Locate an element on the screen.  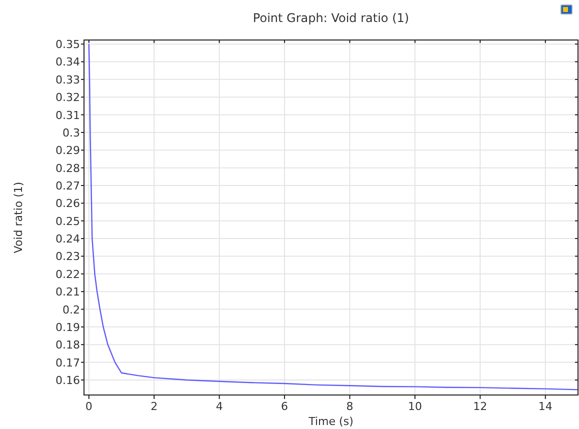
y-tick-label: 0.19 is located at coordinates (68, 327).